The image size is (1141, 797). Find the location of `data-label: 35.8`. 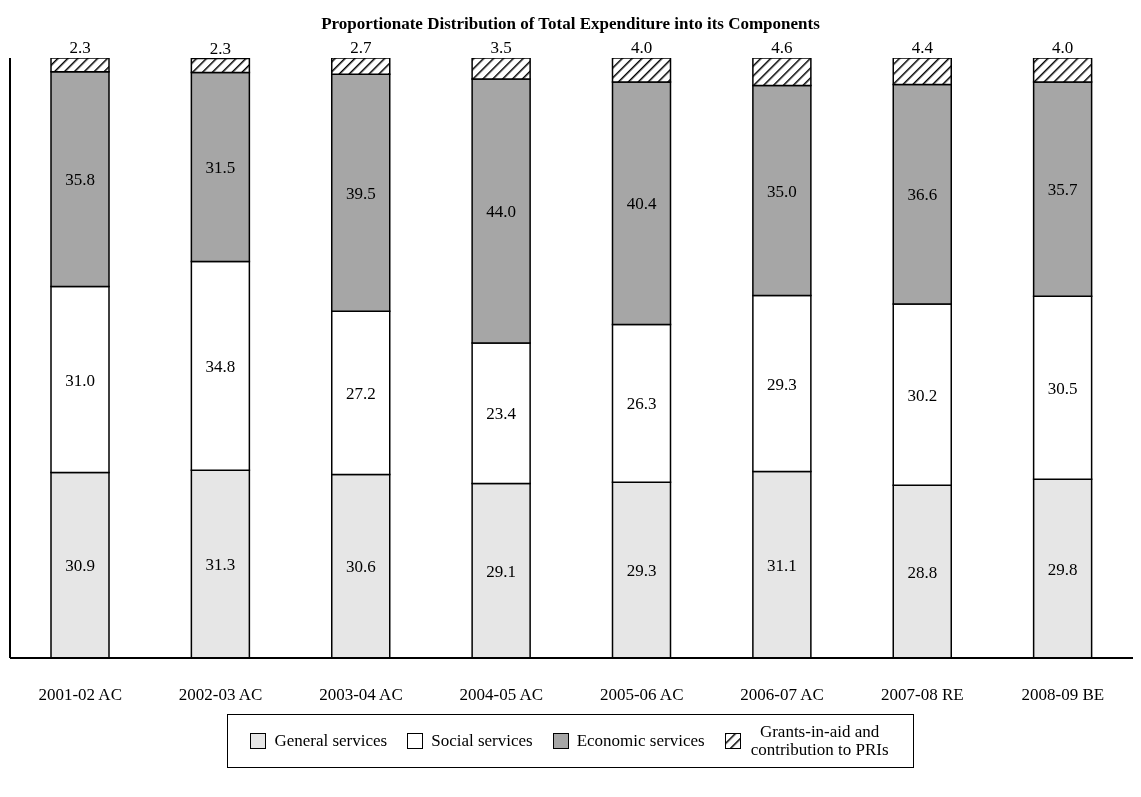

data-label: 35.8 is located at coordinates (80, 180).